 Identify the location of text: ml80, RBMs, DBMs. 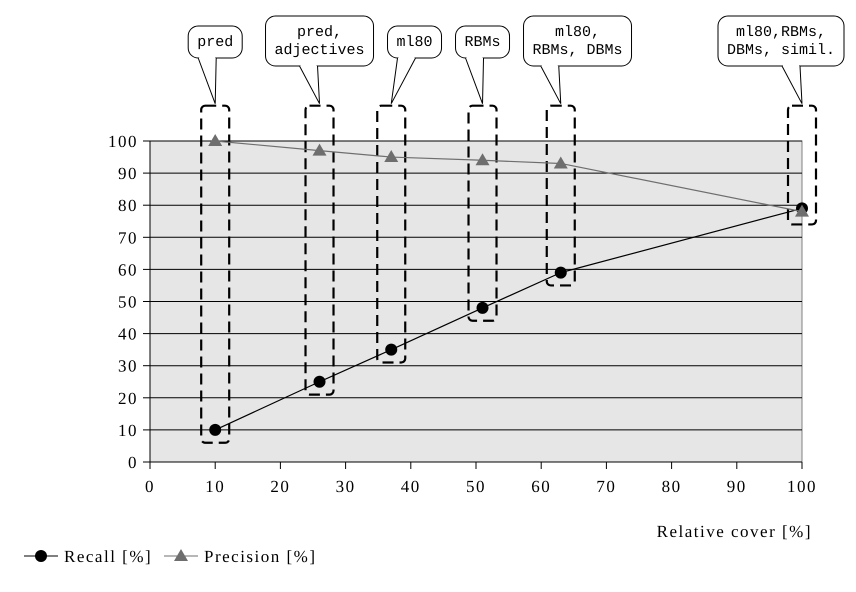
(577, 41).